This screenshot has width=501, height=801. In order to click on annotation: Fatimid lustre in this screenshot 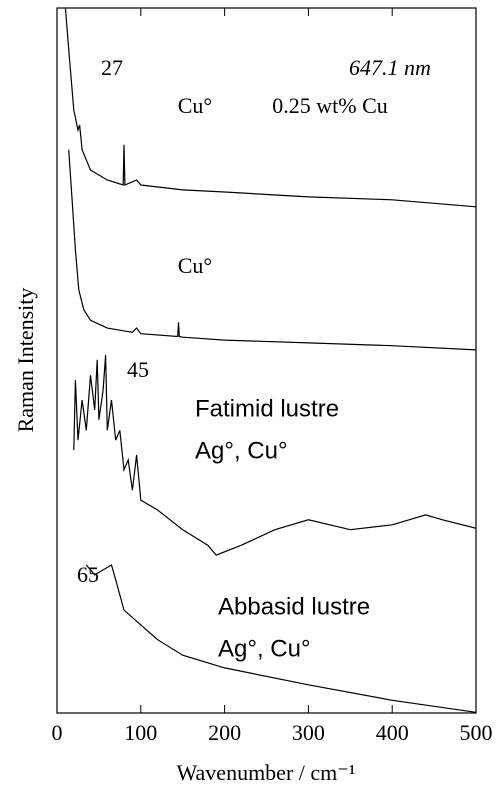, I will do `click(267, 408)`.